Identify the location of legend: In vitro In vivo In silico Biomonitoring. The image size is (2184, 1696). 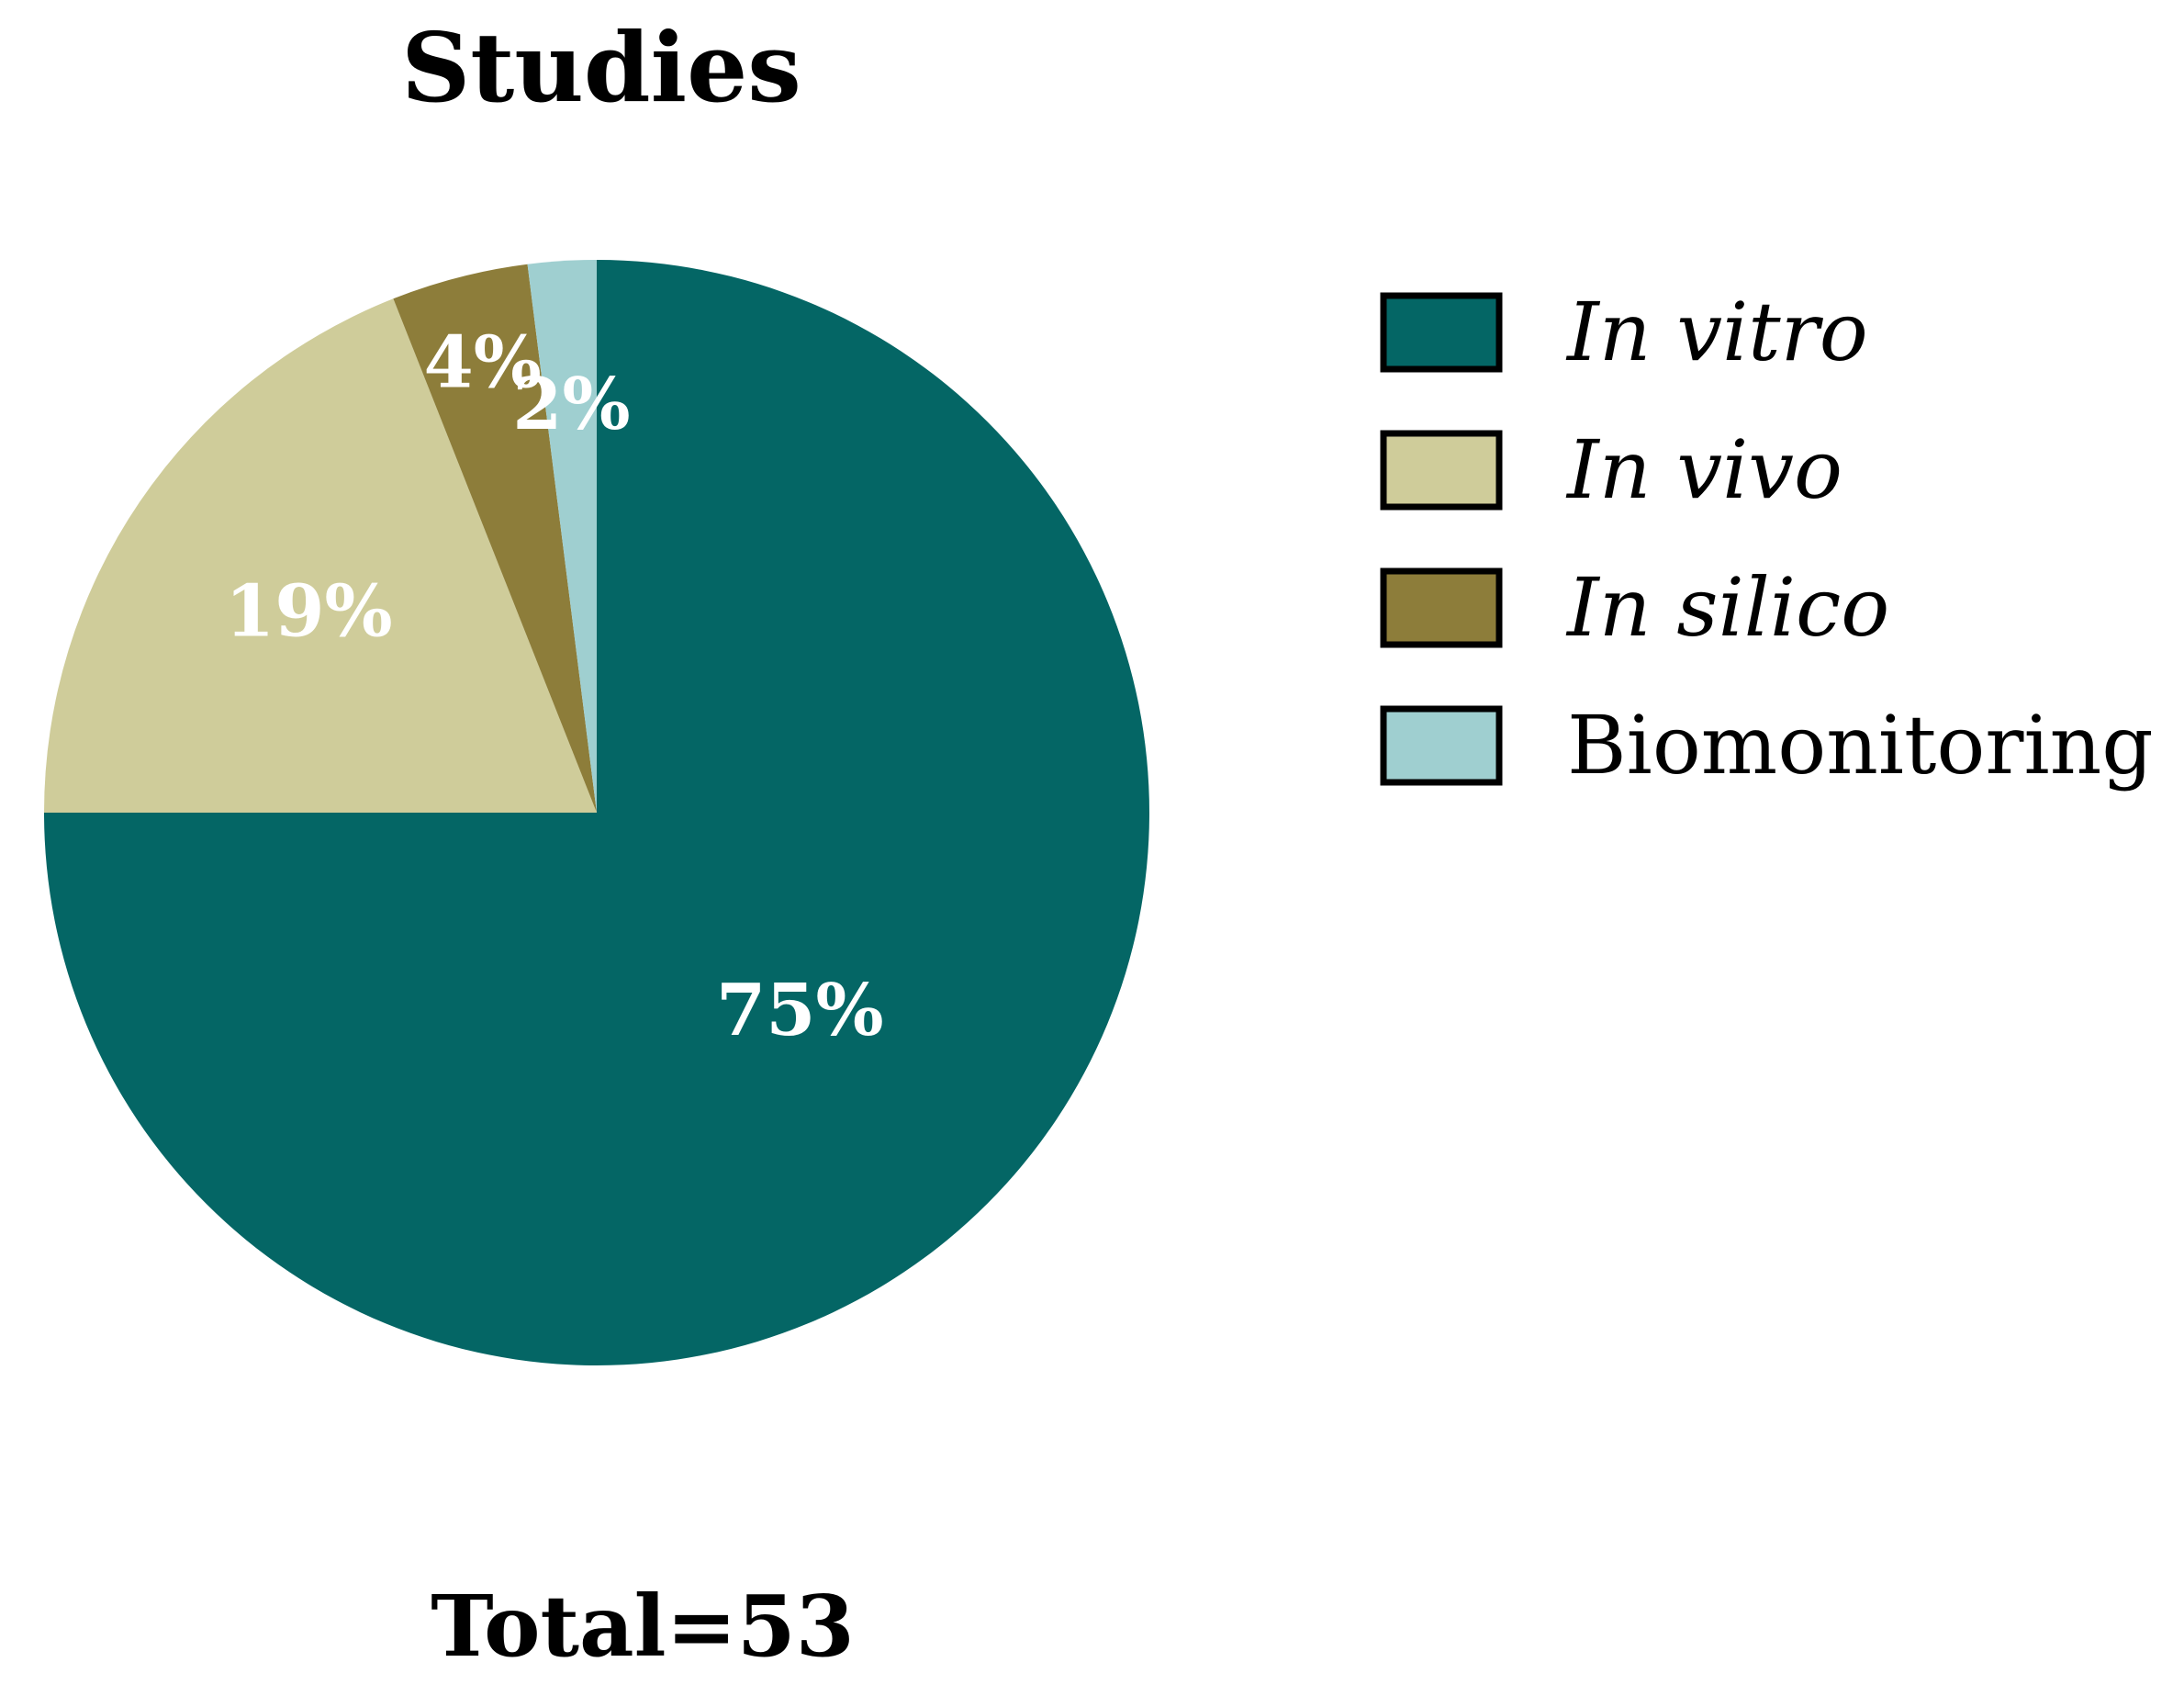
(1767, 538).